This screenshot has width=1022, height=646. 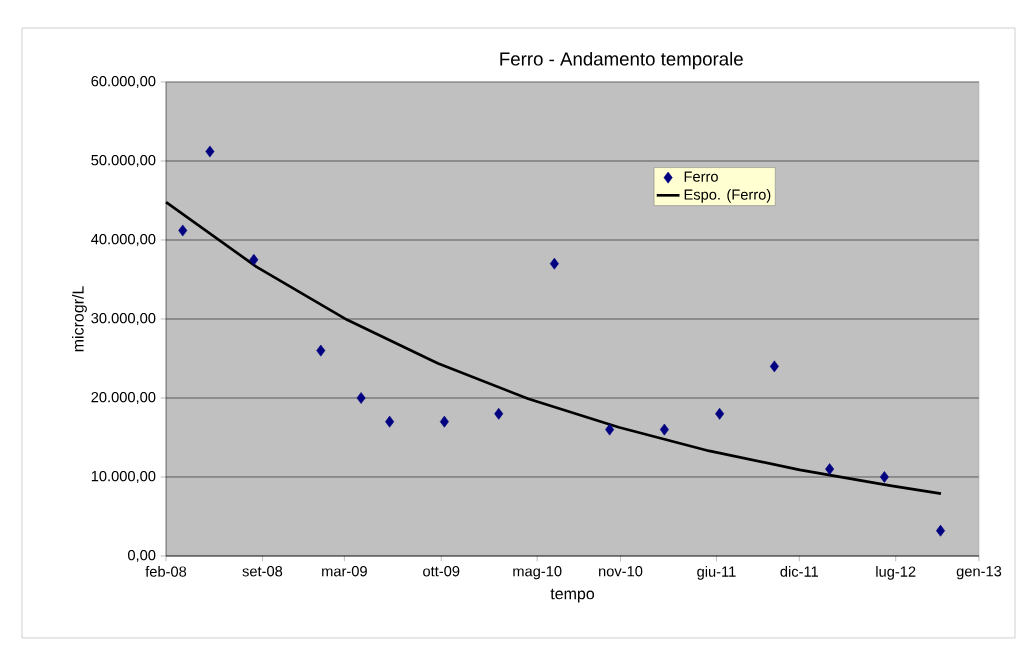 What do you see at coordinates (123, 398) in the screenshot?
I see `y-tick-label: 20.000,00` at bounding box center [123, 398].